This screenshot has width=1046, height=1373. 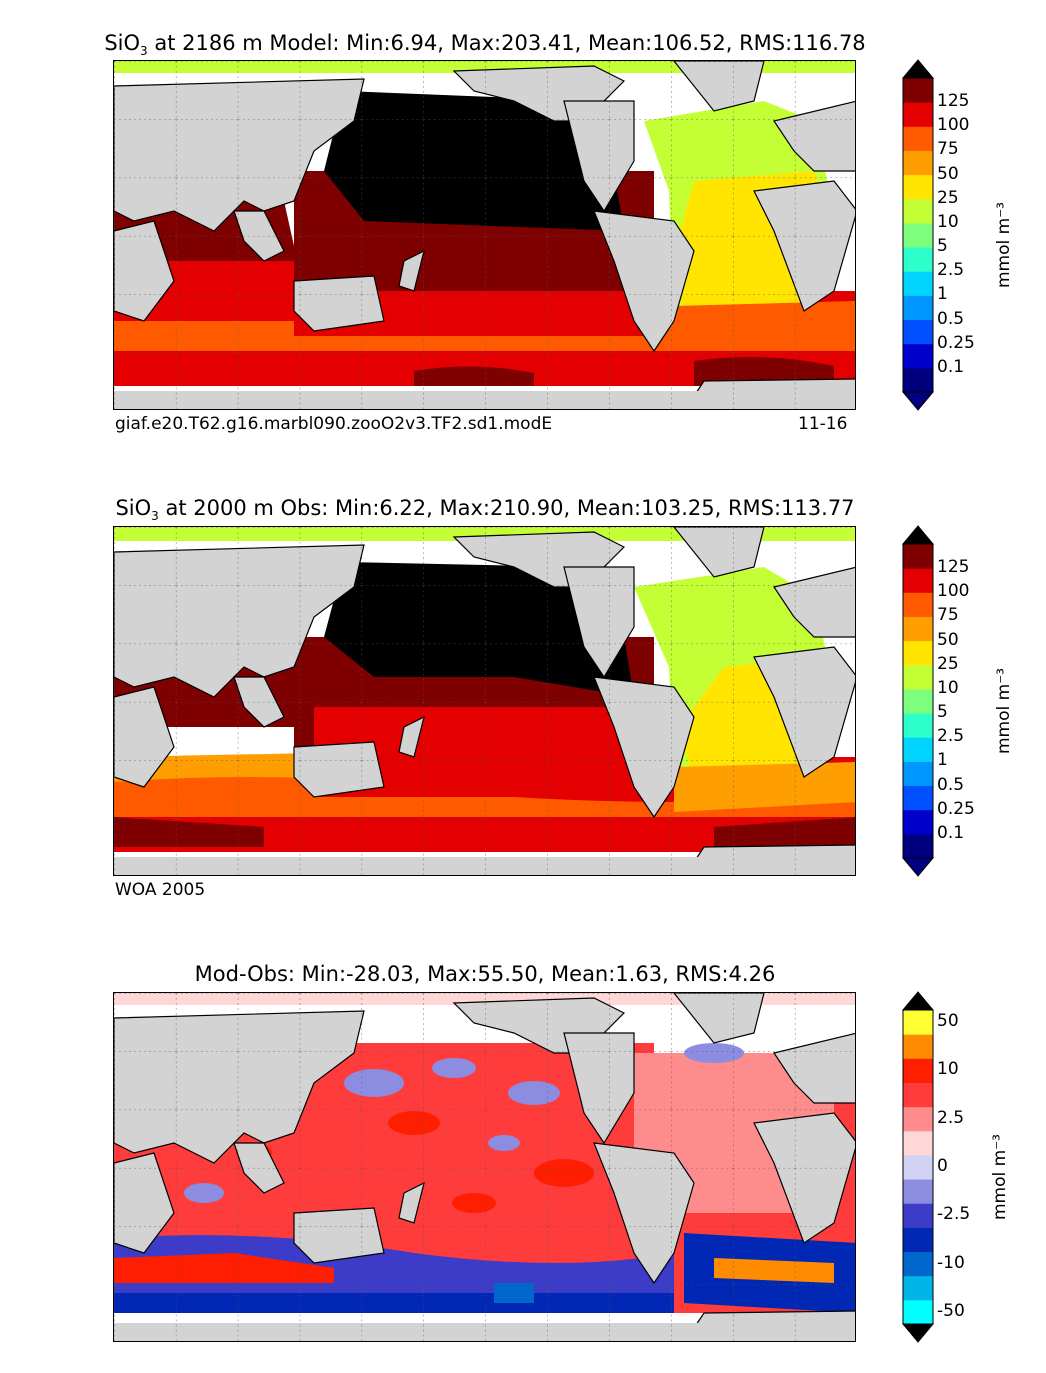 What do you see at coordinates (1004, 245) in the screenshot?
I see `model-colorbar-units: mmol m⁻³` at bounding box center [1004, 245].